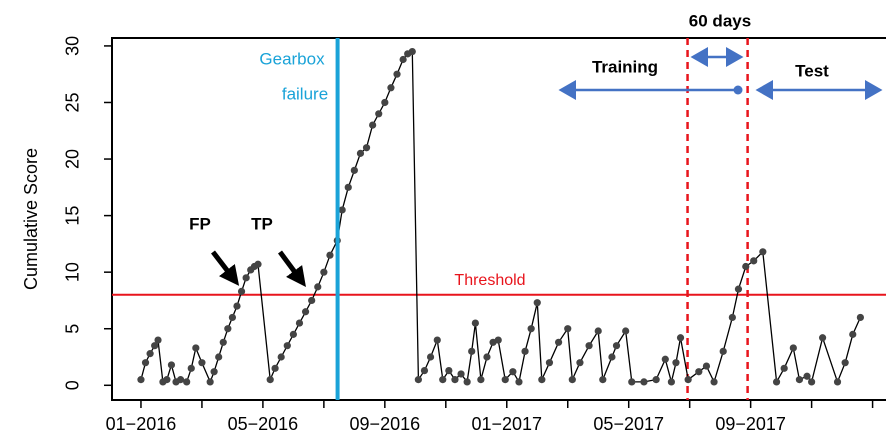 The image size is (886, 441). What do you see at coordinates (292, 58) in the screenshot?
I see `failure-label: Gearbox` at bounding box center [292, 58].